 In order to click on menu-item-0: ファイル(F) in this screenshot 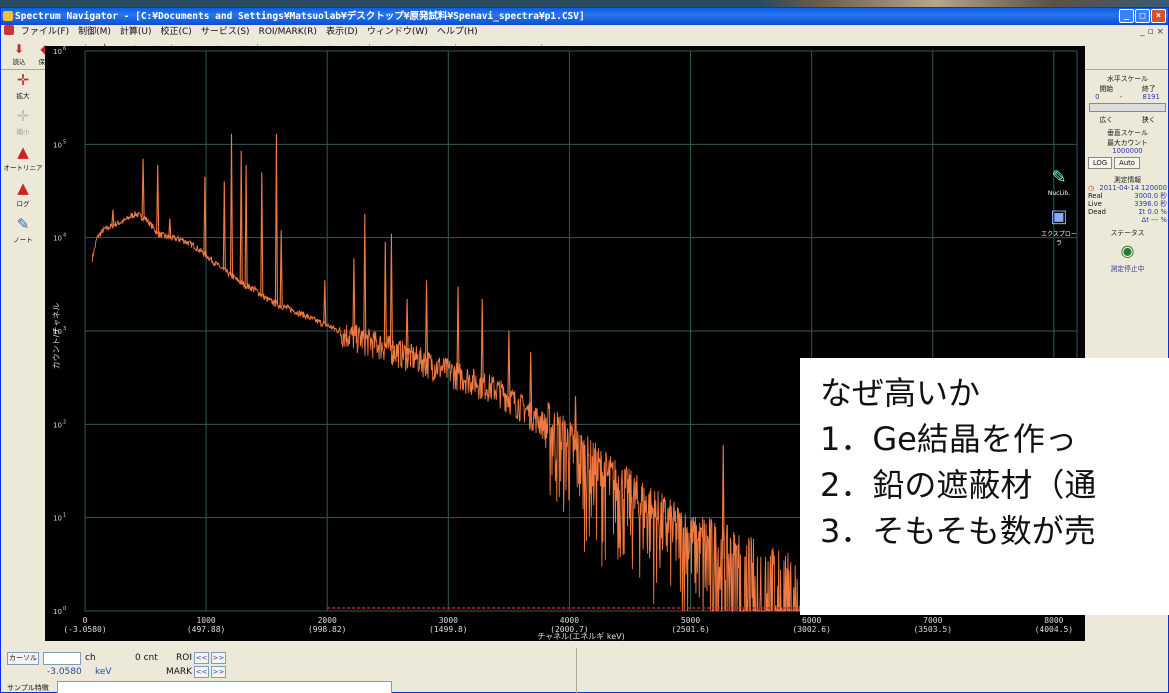, I will do `click(45, 32)`.